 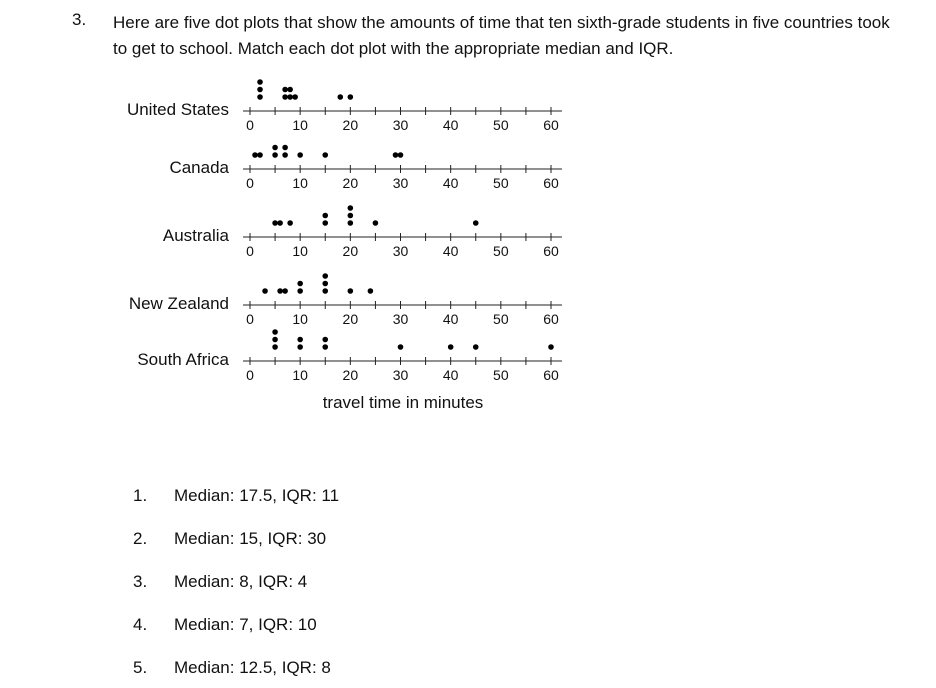 I want to click on tick-label-australia: 0, so click(x=250, y=251).